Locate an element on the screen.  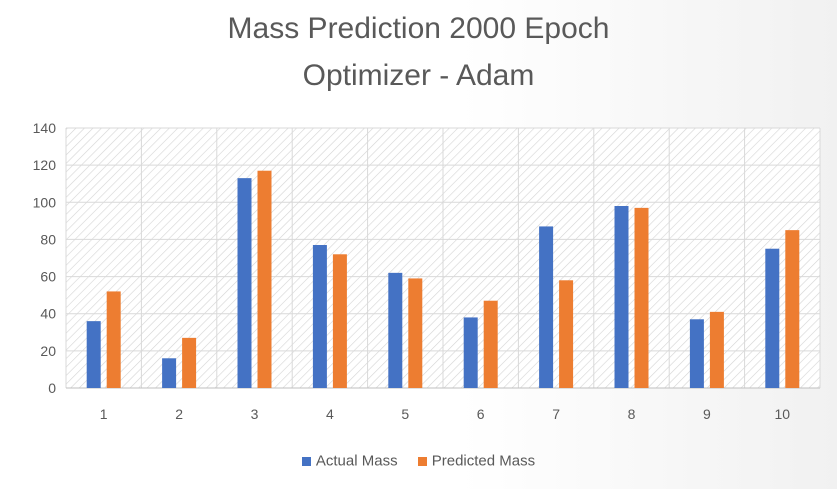
legend-swatch-predicted is located at coordinates (422, 461).